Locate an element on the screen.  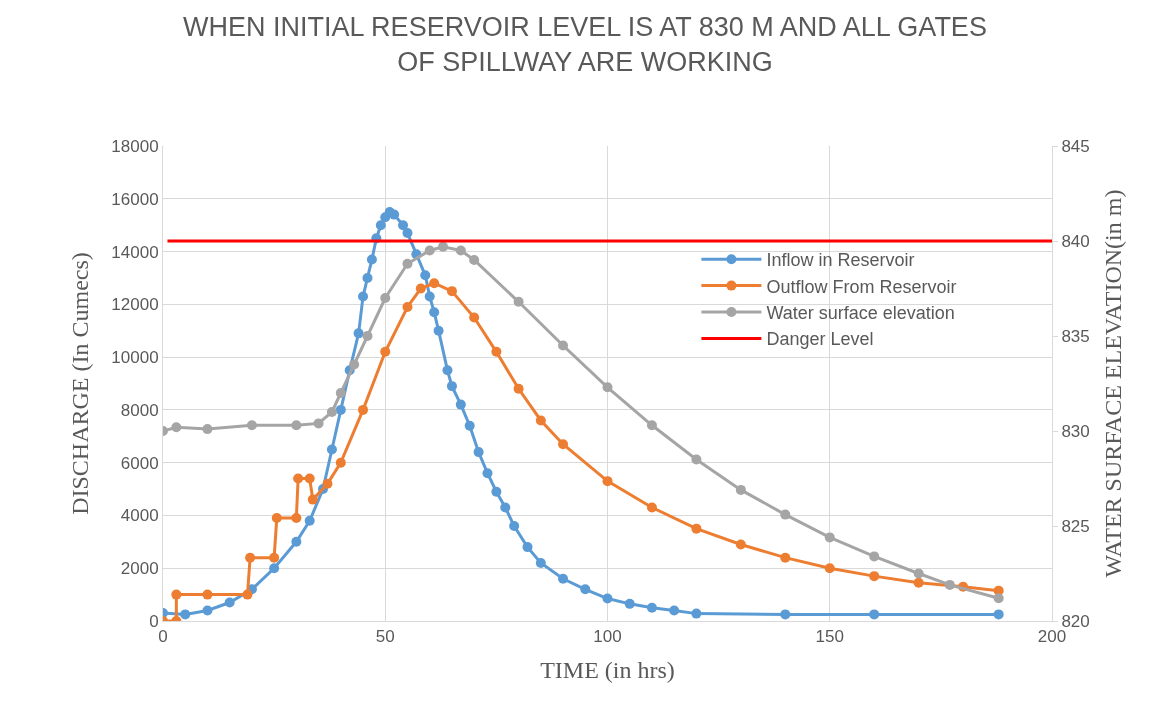
y2-tick-label: 830 is located at coordinates (1075, 431).